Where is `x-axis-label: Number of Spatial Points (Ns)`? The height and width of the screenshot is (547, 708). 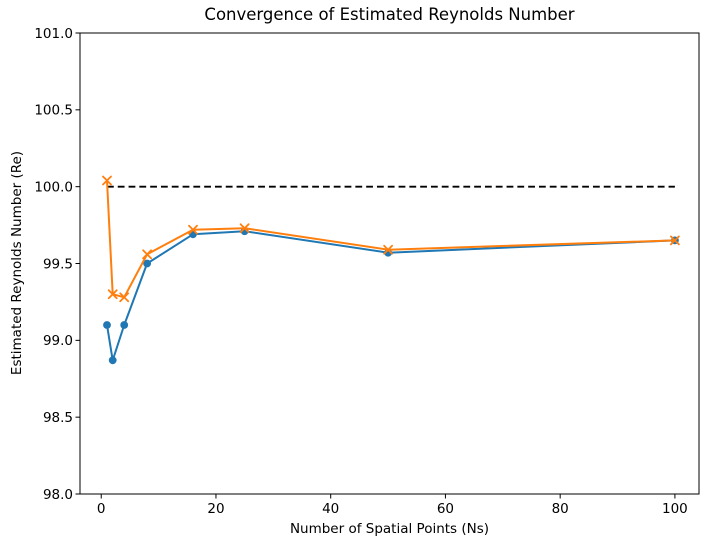
x-axis-label: Number of Spatial Points (Ns) is located at coordinates (389, 529).